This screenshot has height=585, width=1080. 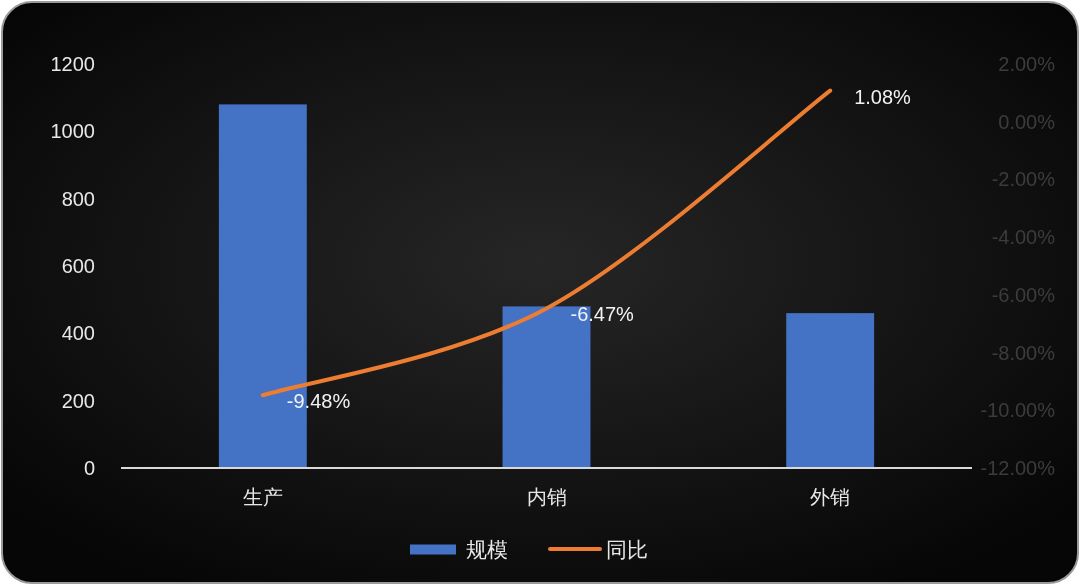 What do you see at coordinates (883, 96) in the screenshot?
I see `data-label: 1.08%` at bounding box center [883, 96].